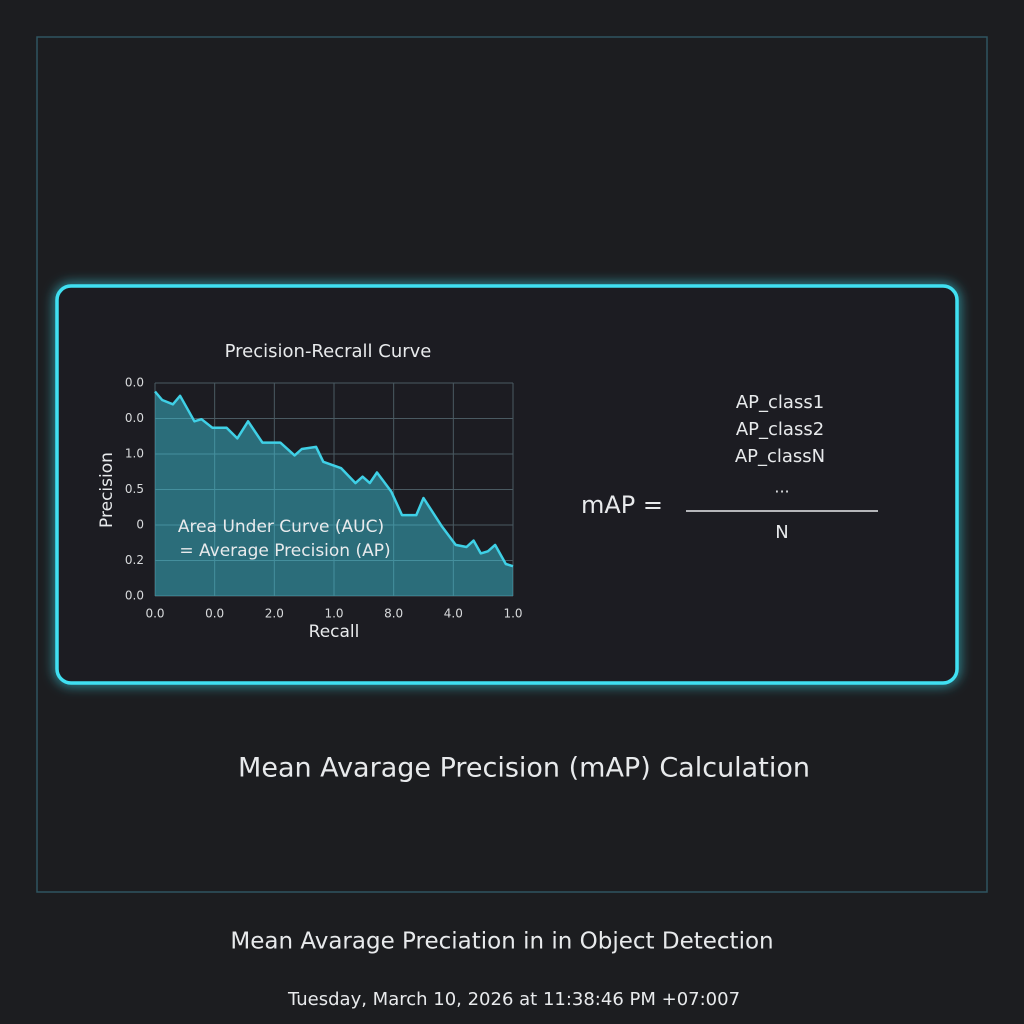  Describe the element at coordinates (134, 454) in the screenshot. I see `y-tick-label: 1.0` at that location.